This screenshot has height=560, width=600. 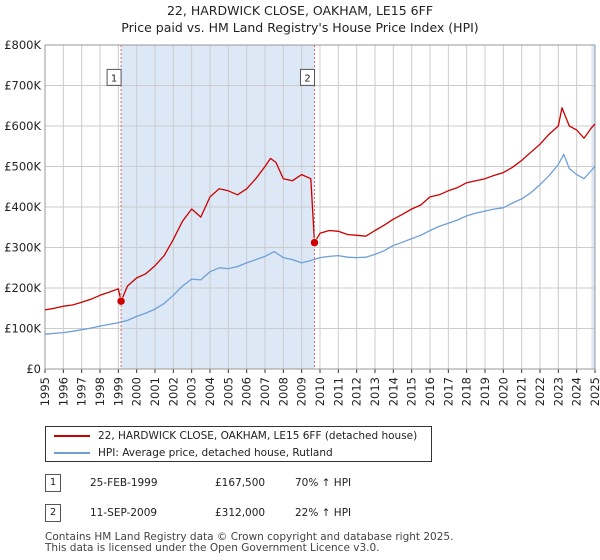 What do you see at coordinates (558, 391) in the screenshot?
I see `x-tick-label: 2023` at bounding box center [558, 391].